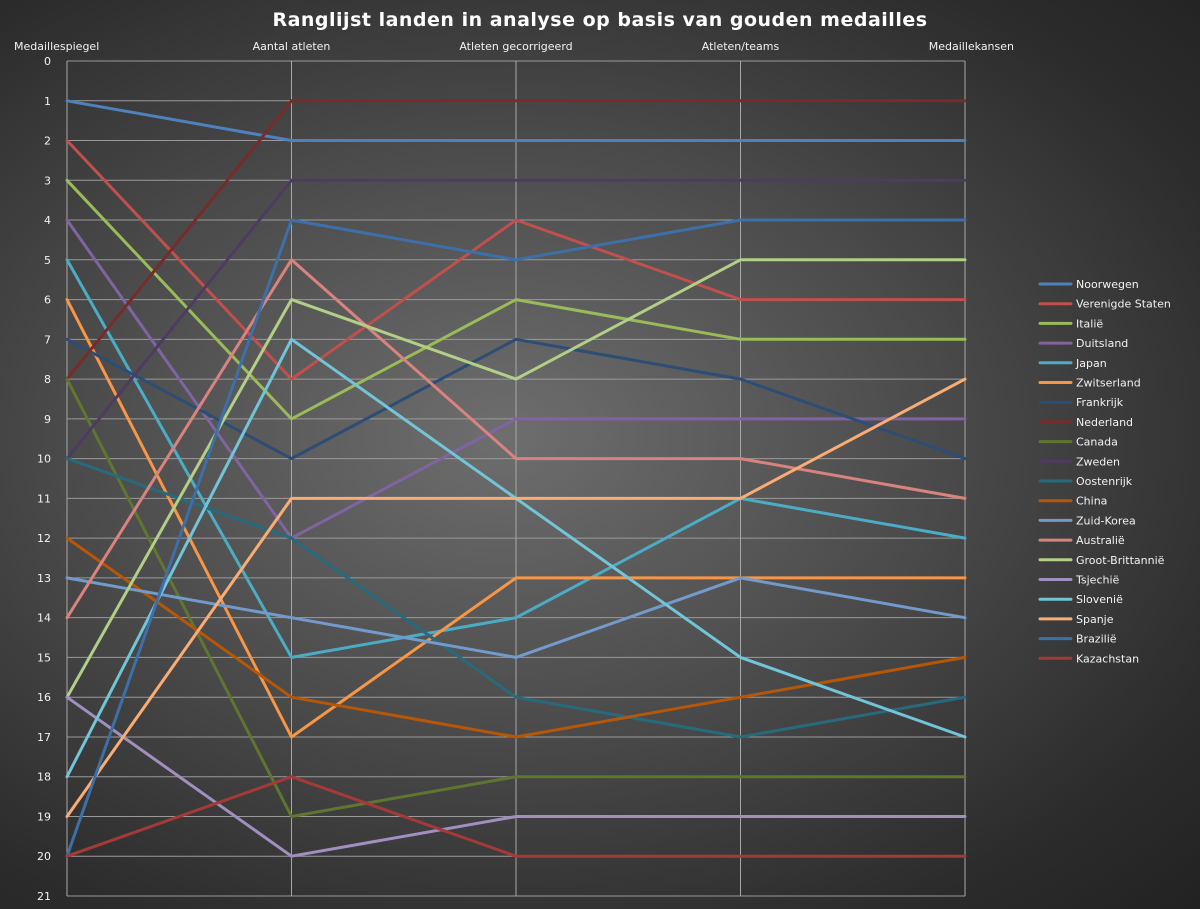 This screenshot has height=909, width=1200. What do you see at coordinates (44, 657) in the screenshot?
I see `y-tick-label: 15` at bounding box center [44, 657].